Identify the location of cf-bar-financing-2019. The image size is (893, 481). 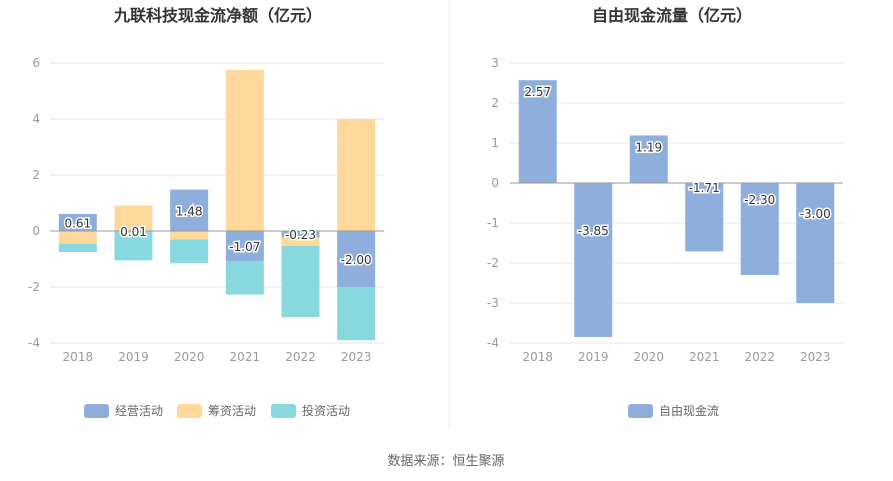
(133, 218).